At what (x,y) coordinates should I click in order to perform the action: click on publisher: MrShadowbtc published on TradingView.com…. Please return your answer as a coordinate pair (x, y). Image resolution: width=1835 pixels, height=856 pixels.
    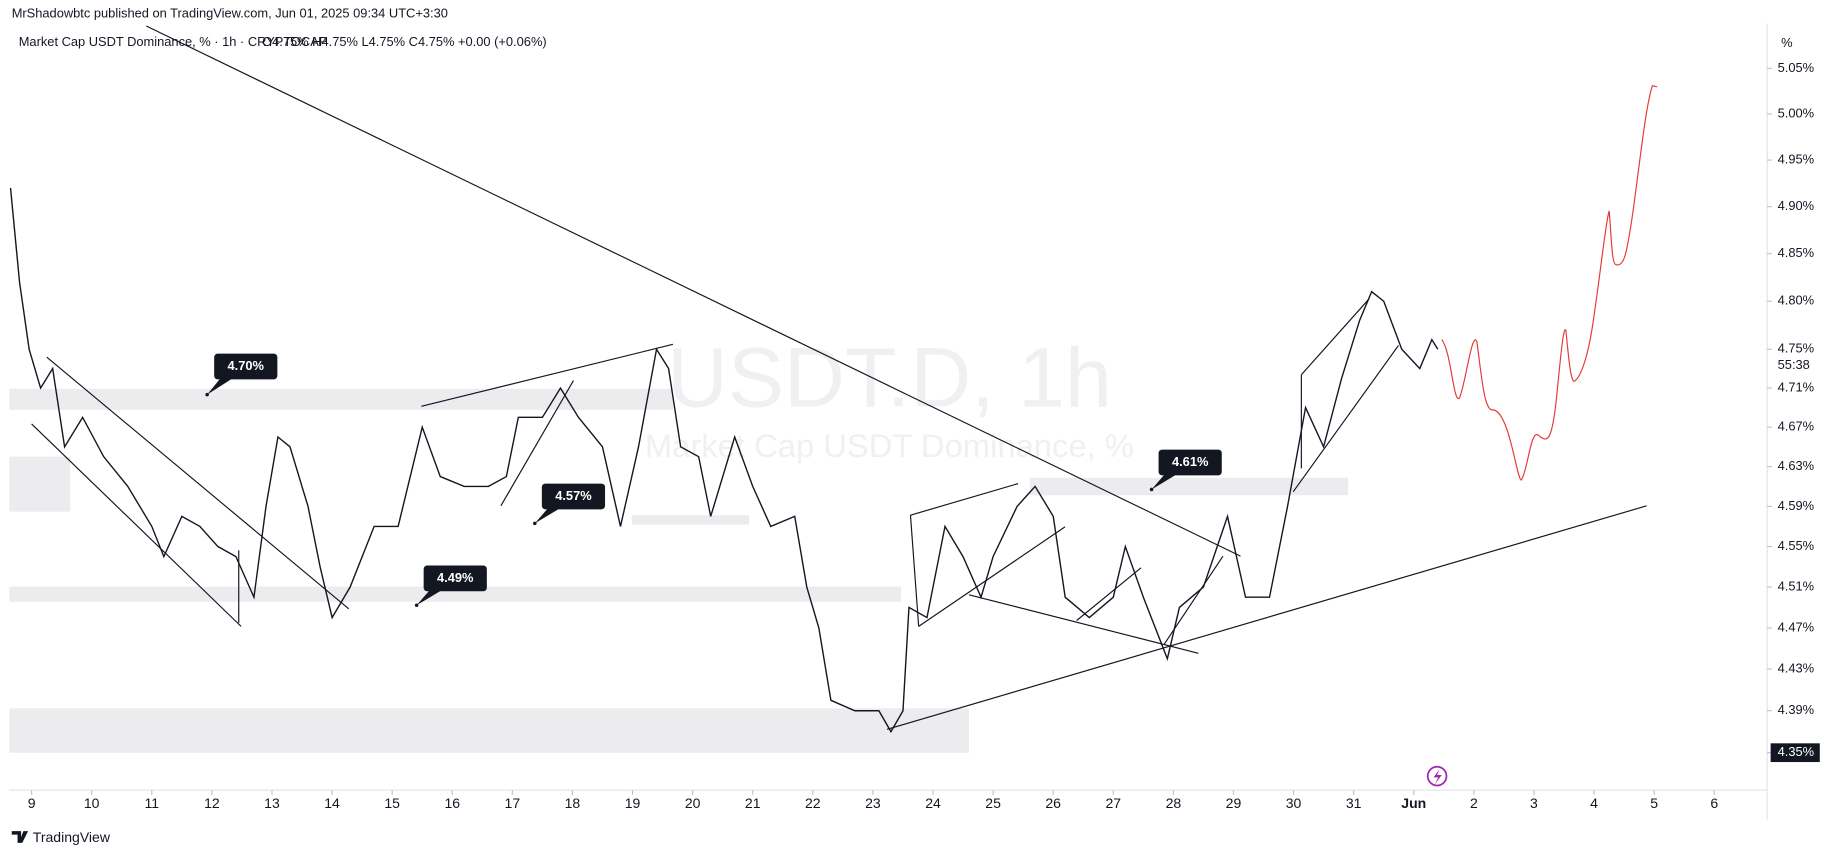
    Looking at the image, I should click on (230, 13).